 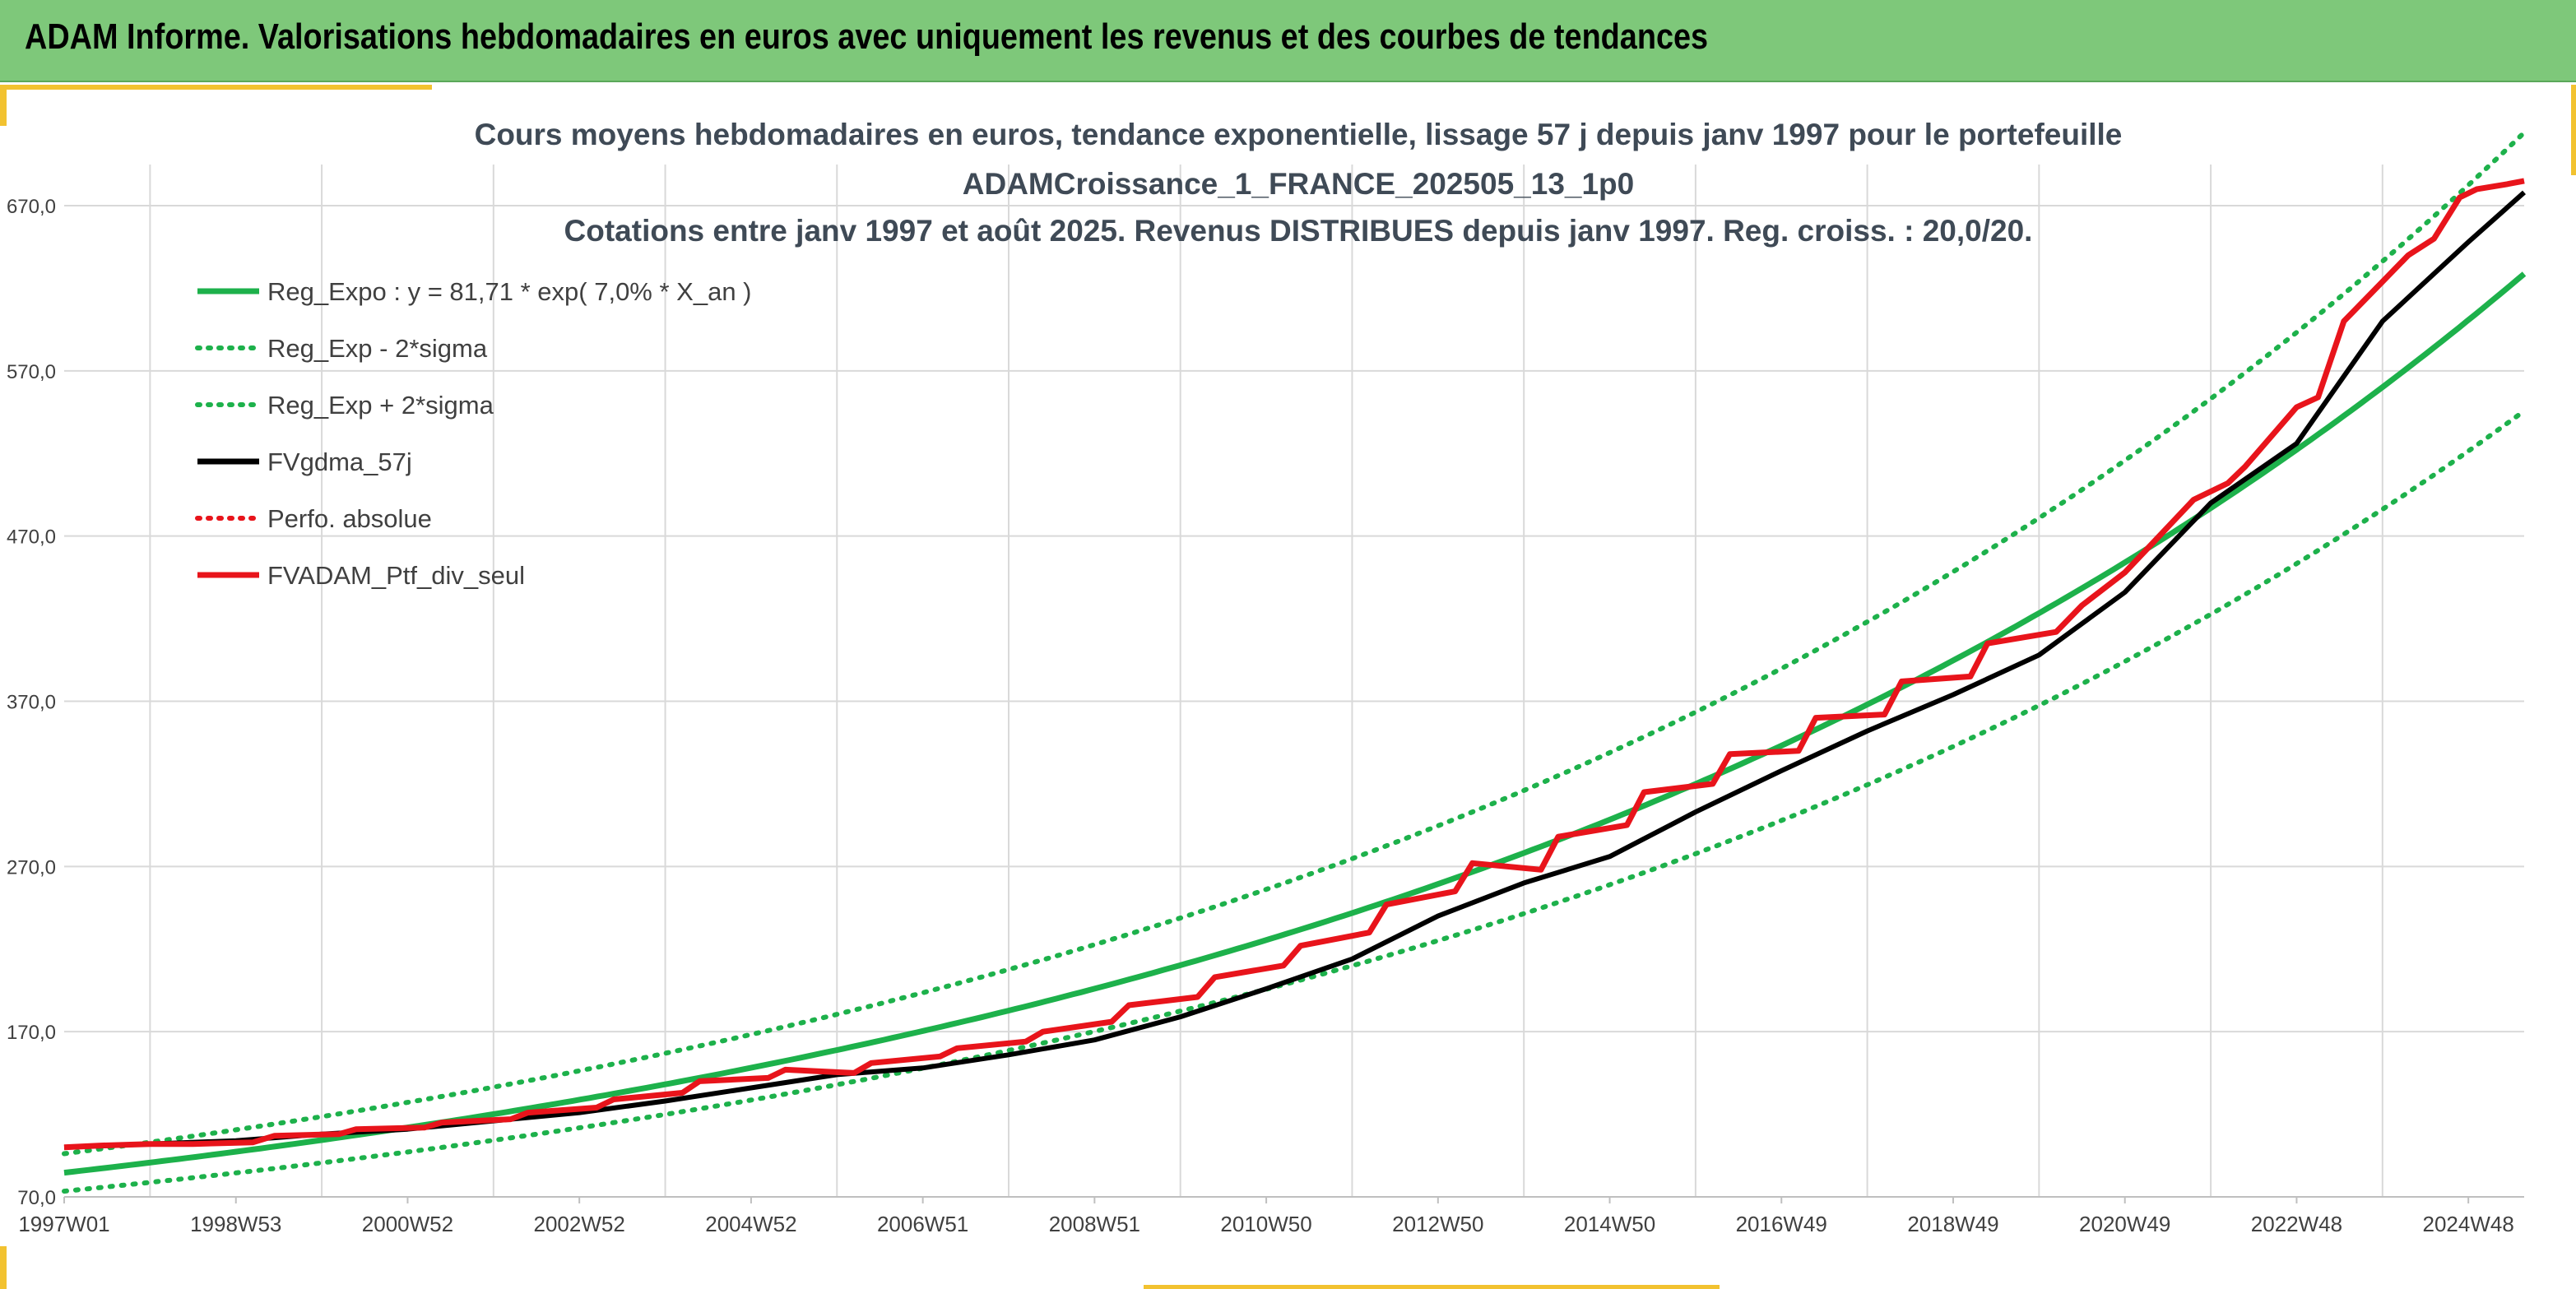 I want to click on accent-bar-left, so click(x=3, y=105).